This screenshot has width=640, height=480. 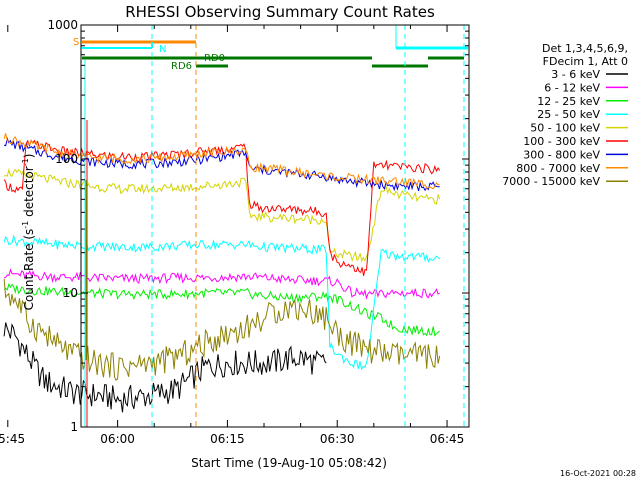 What do you see at coordinates (561, 154) in the screenshot?
I see `legend-entry-label: 300 - 800 keV` at bounding box center [561, 154].